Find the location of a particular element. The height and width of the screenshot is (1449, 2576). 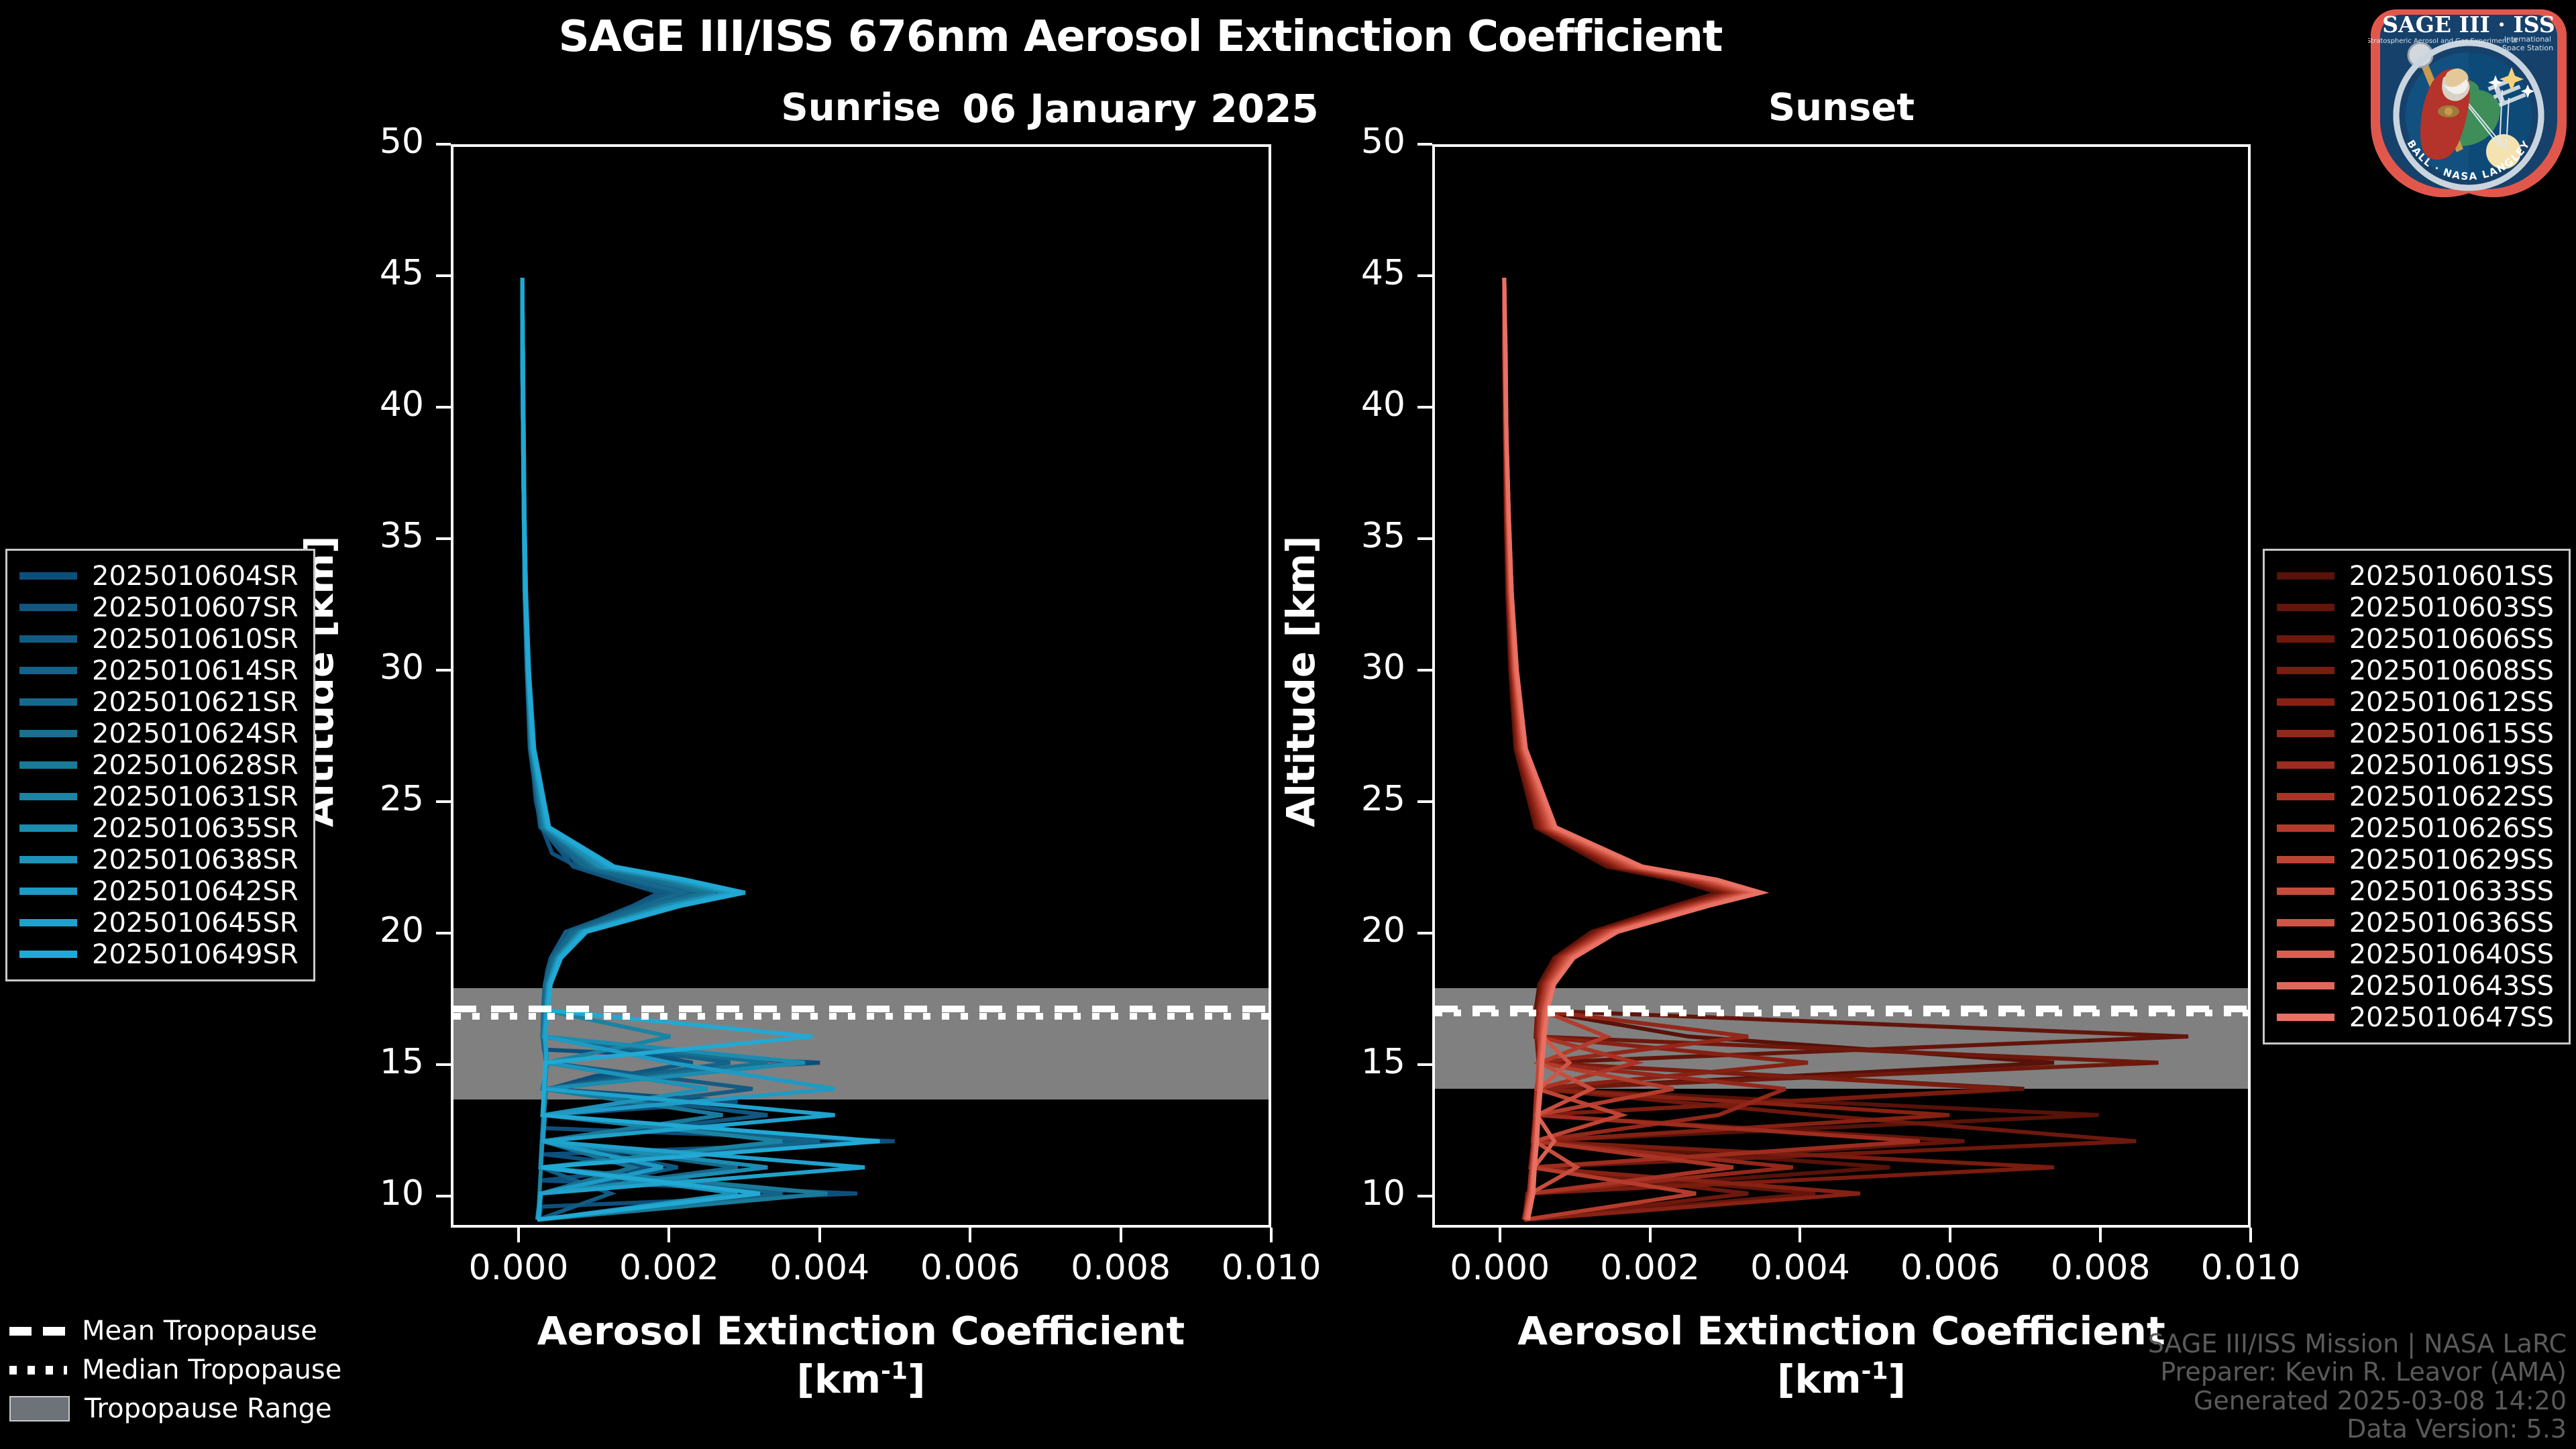

legend-item: 2025010635SR is located at coordinates (159, 828).